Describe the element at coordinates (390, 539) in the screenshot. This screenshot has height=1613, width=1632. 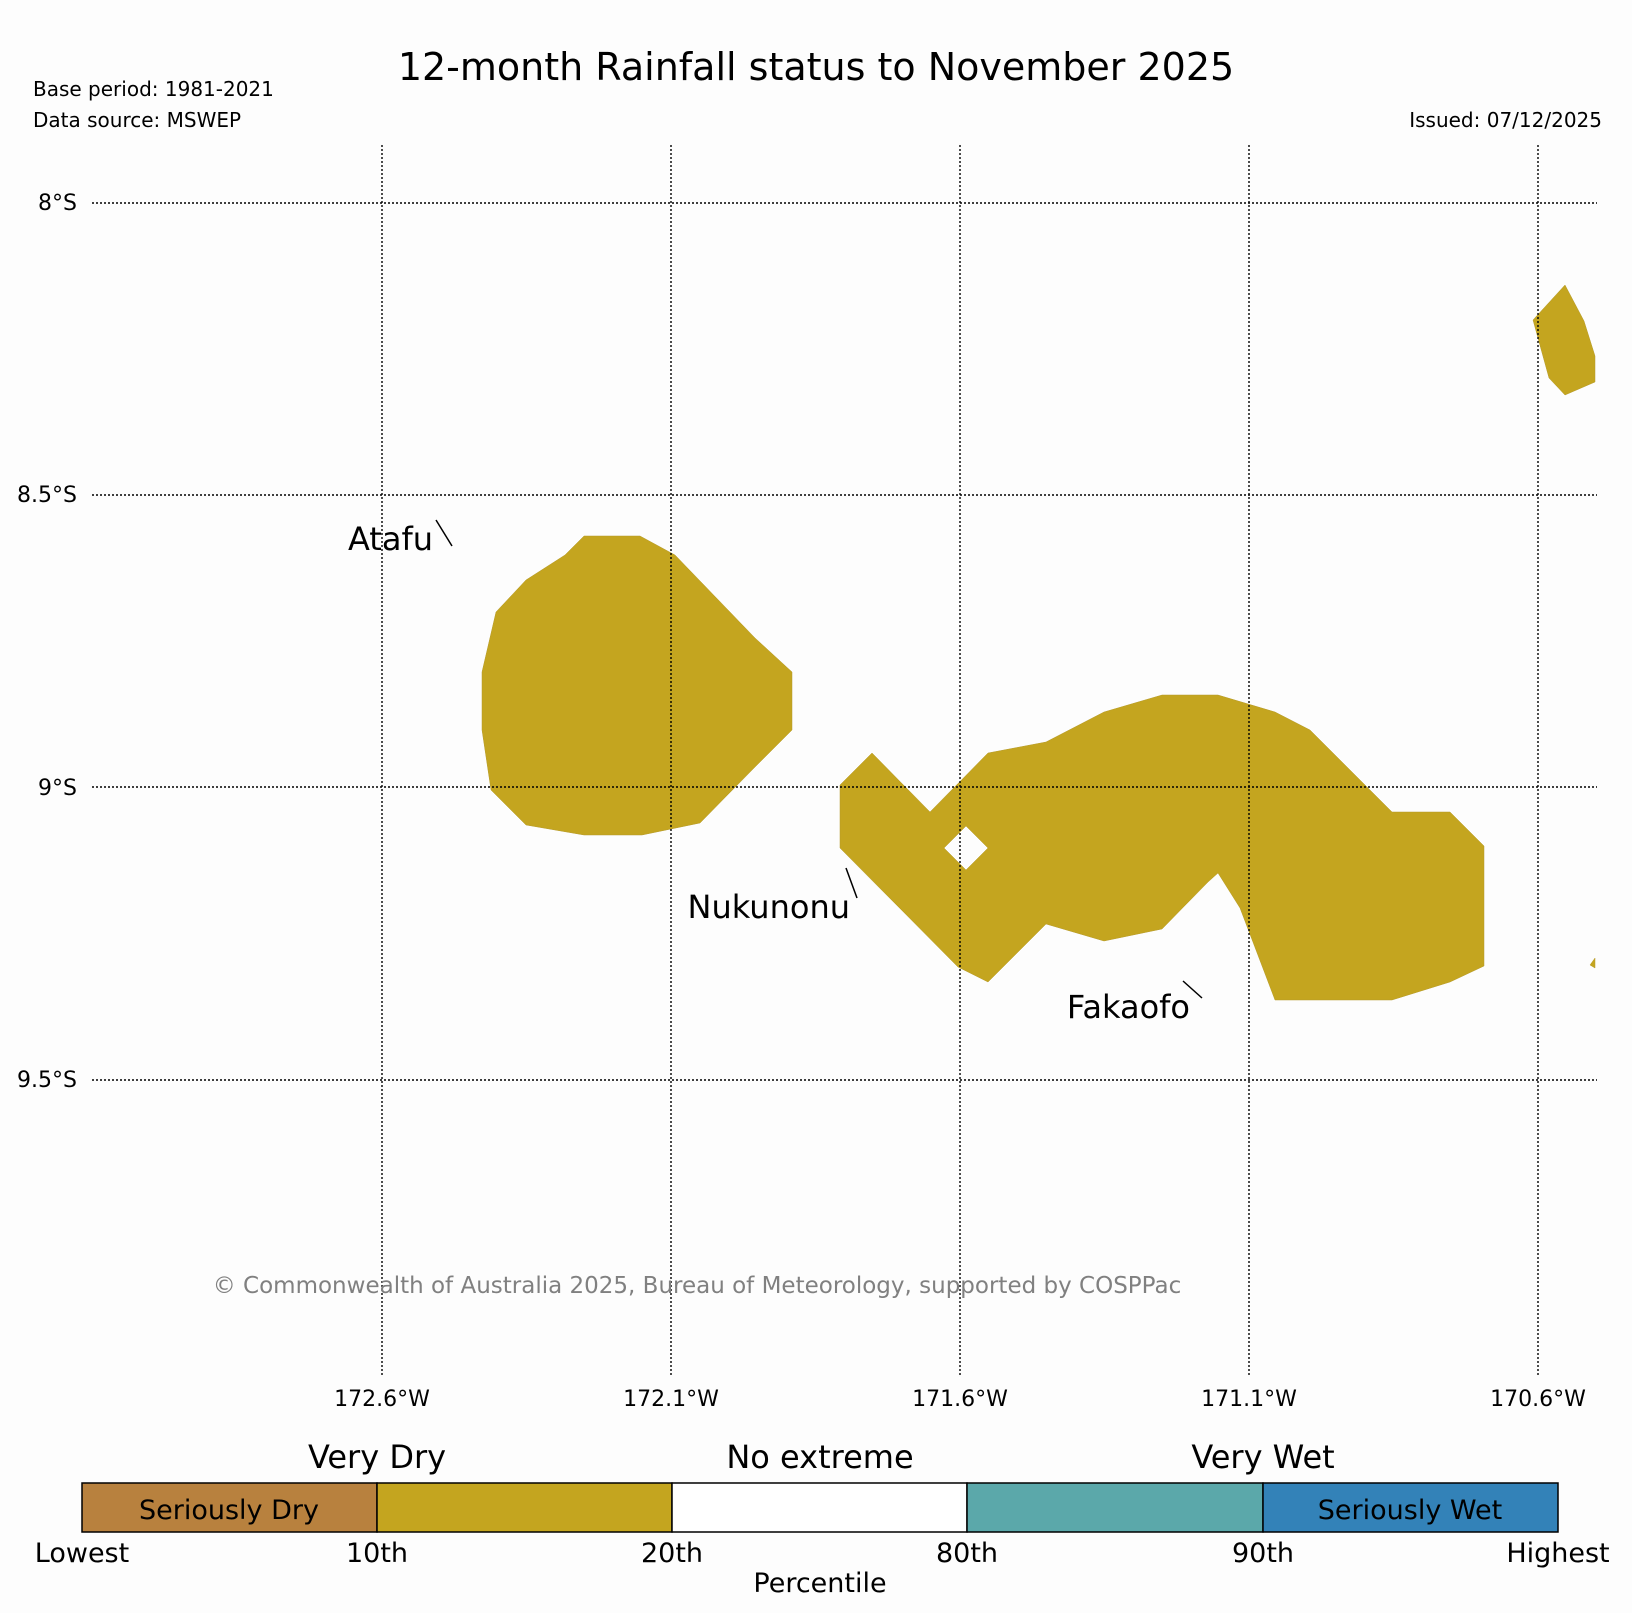
I see `place-label-atafu: Atafu` at that location.